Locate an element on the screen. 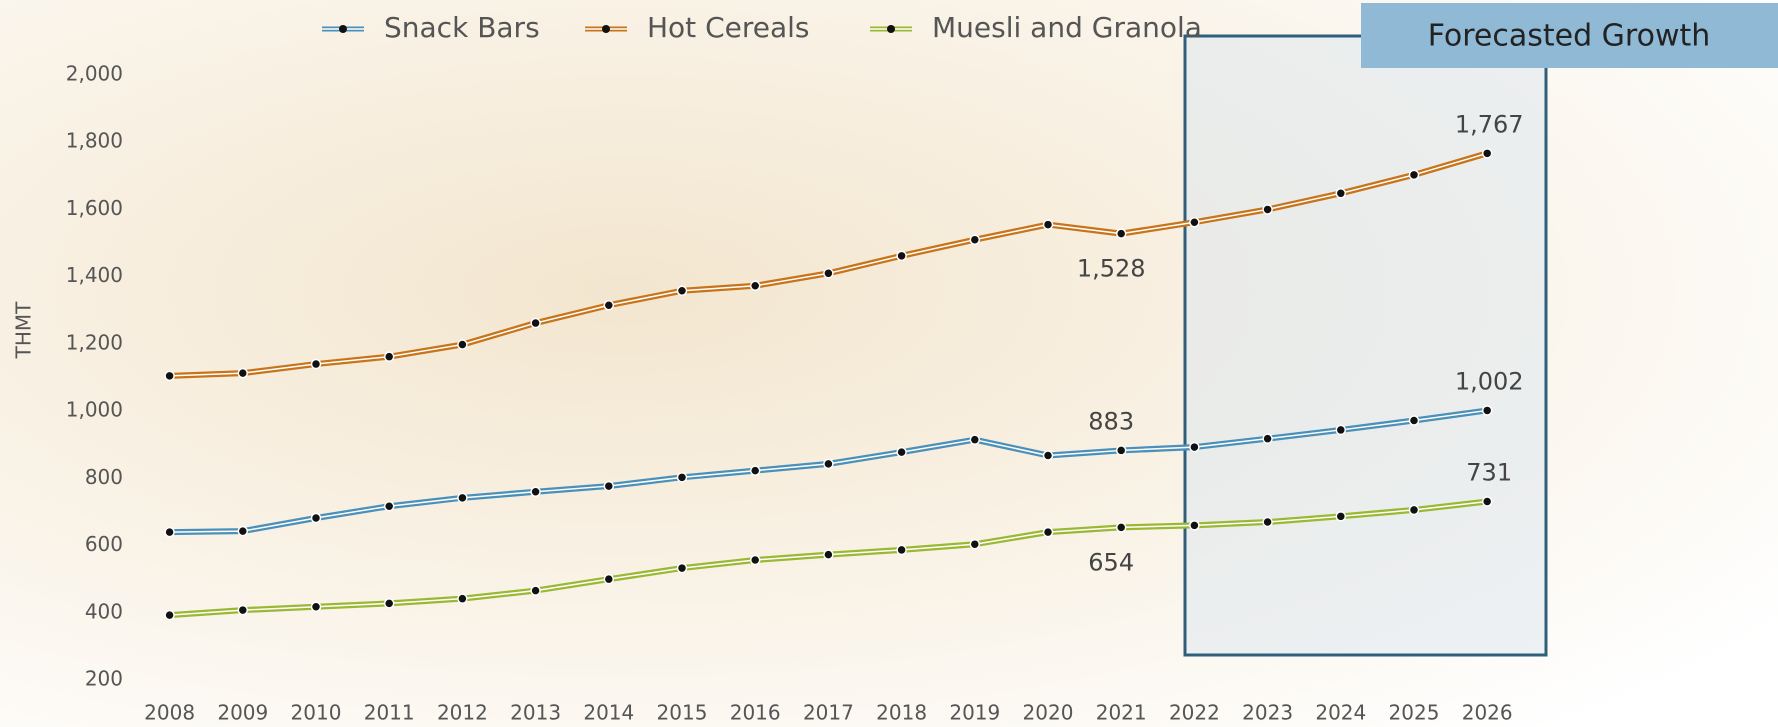 The image size is (1778, 727). y-axis-label: THMT is located at coordinates (24, 330).